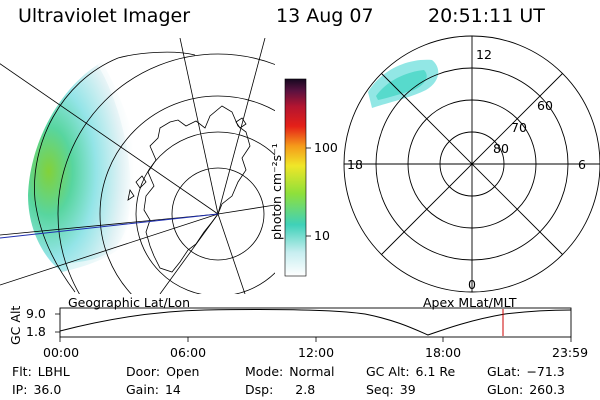  Describe the element at coordinates (326, 147) in the screenshot. I see `colorbar-tick-100: 100` at that location.